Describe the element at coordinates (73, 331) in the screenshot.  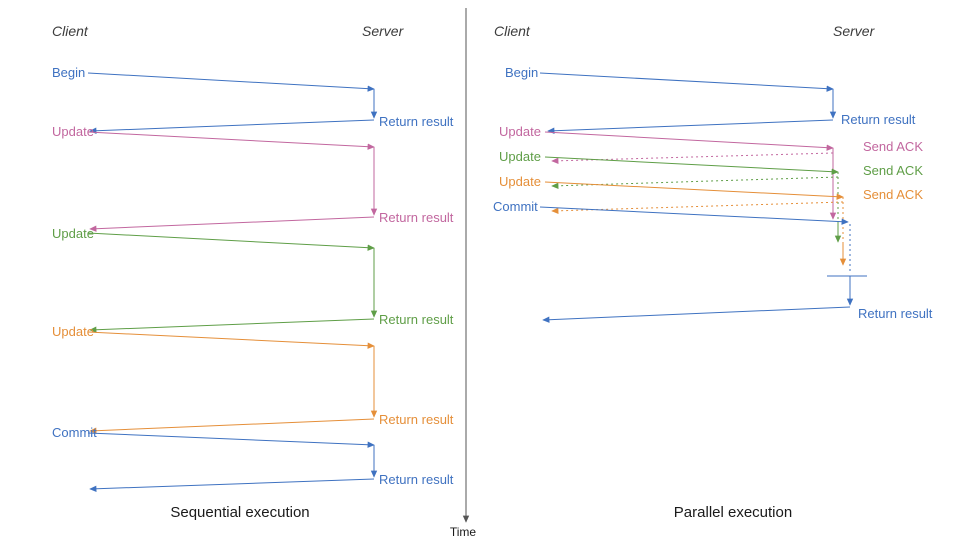
I see `seq-update3-label: Update` at that location.